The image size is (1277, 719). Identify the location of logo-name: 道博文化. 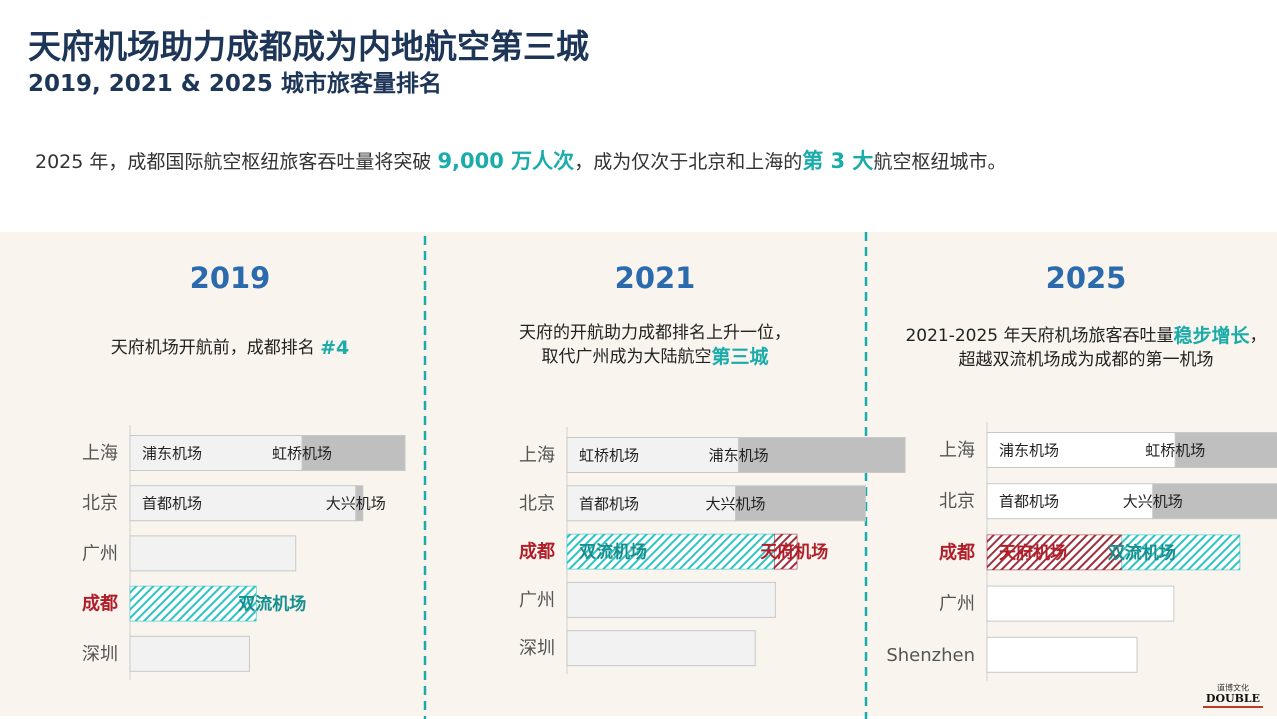
(1233, 688).